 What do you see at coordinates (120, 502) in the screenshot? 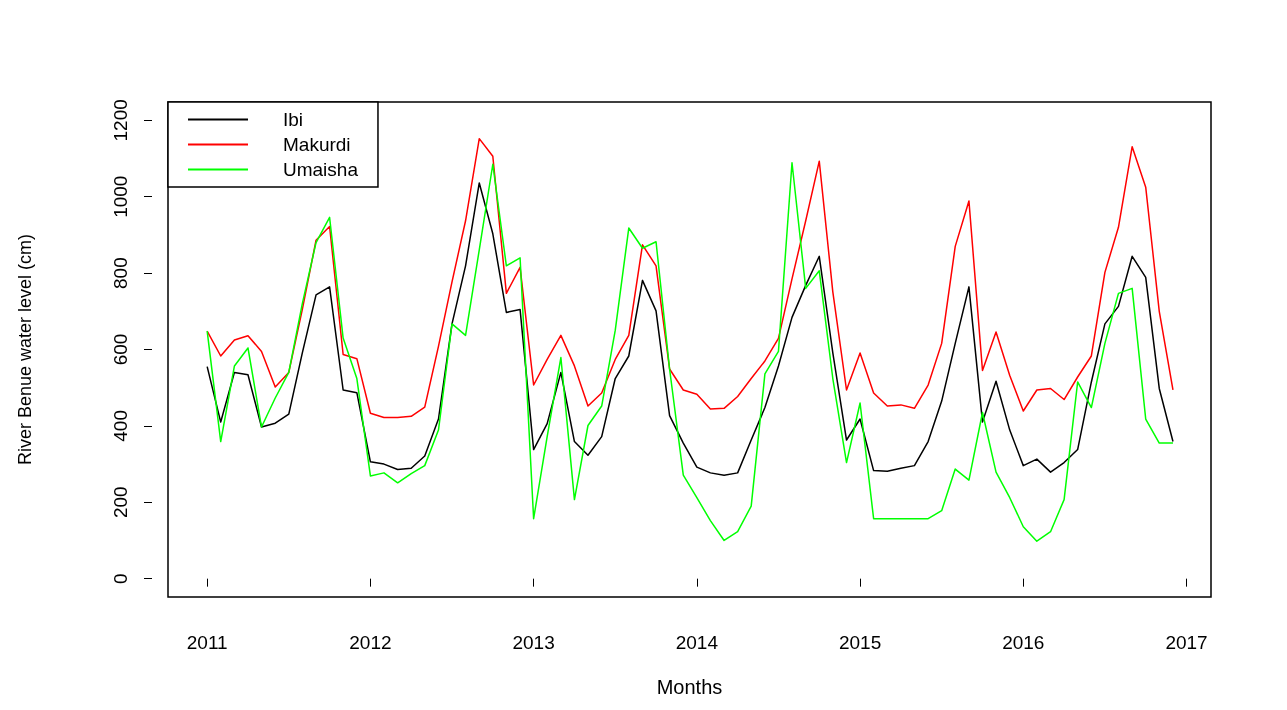
I see `y-tick-label: 200` at bounding box center [120, 502].